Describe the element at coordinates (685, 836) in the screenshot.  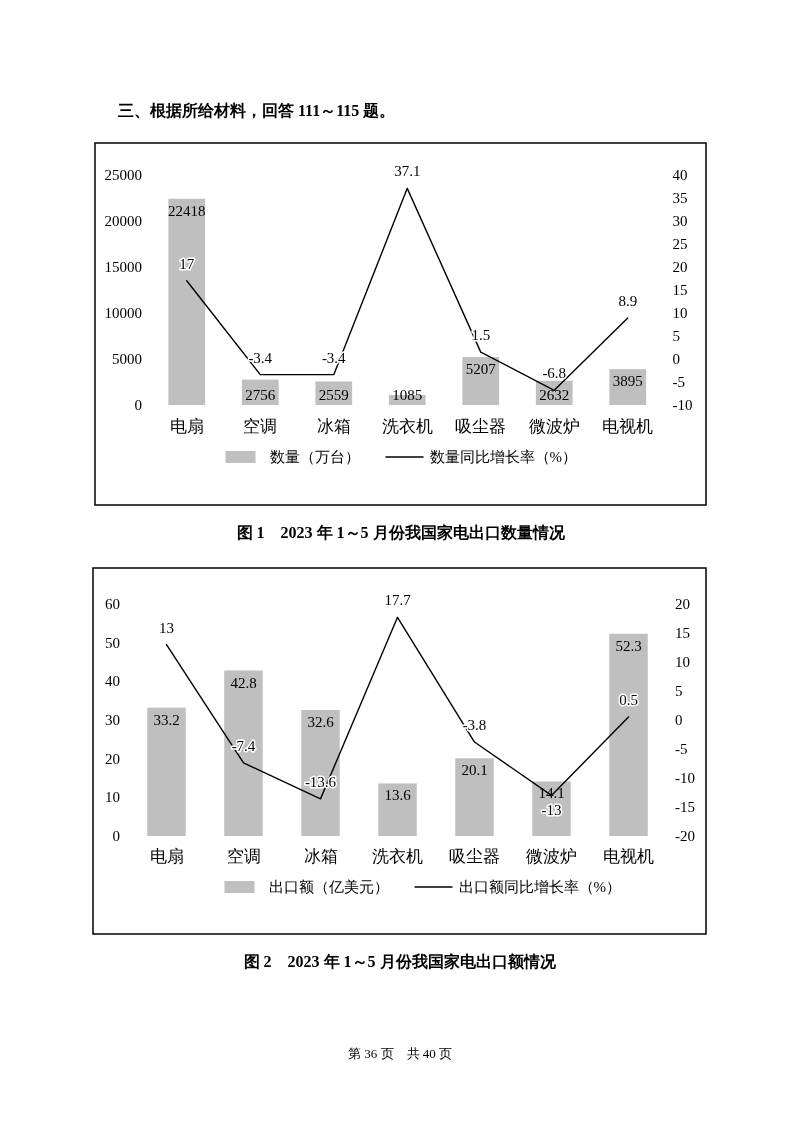
I see `y2-tick-label: -20` at that location.